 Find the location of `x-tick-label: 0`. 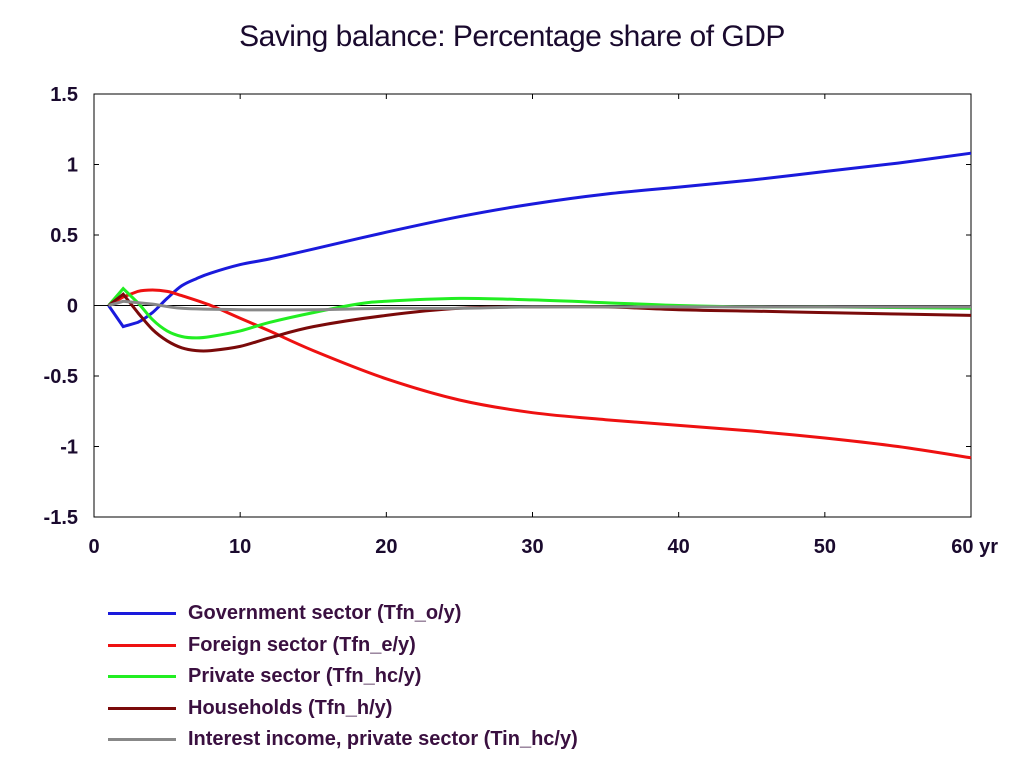

x-tick-label: 0 is located at coordinates (93, 547).